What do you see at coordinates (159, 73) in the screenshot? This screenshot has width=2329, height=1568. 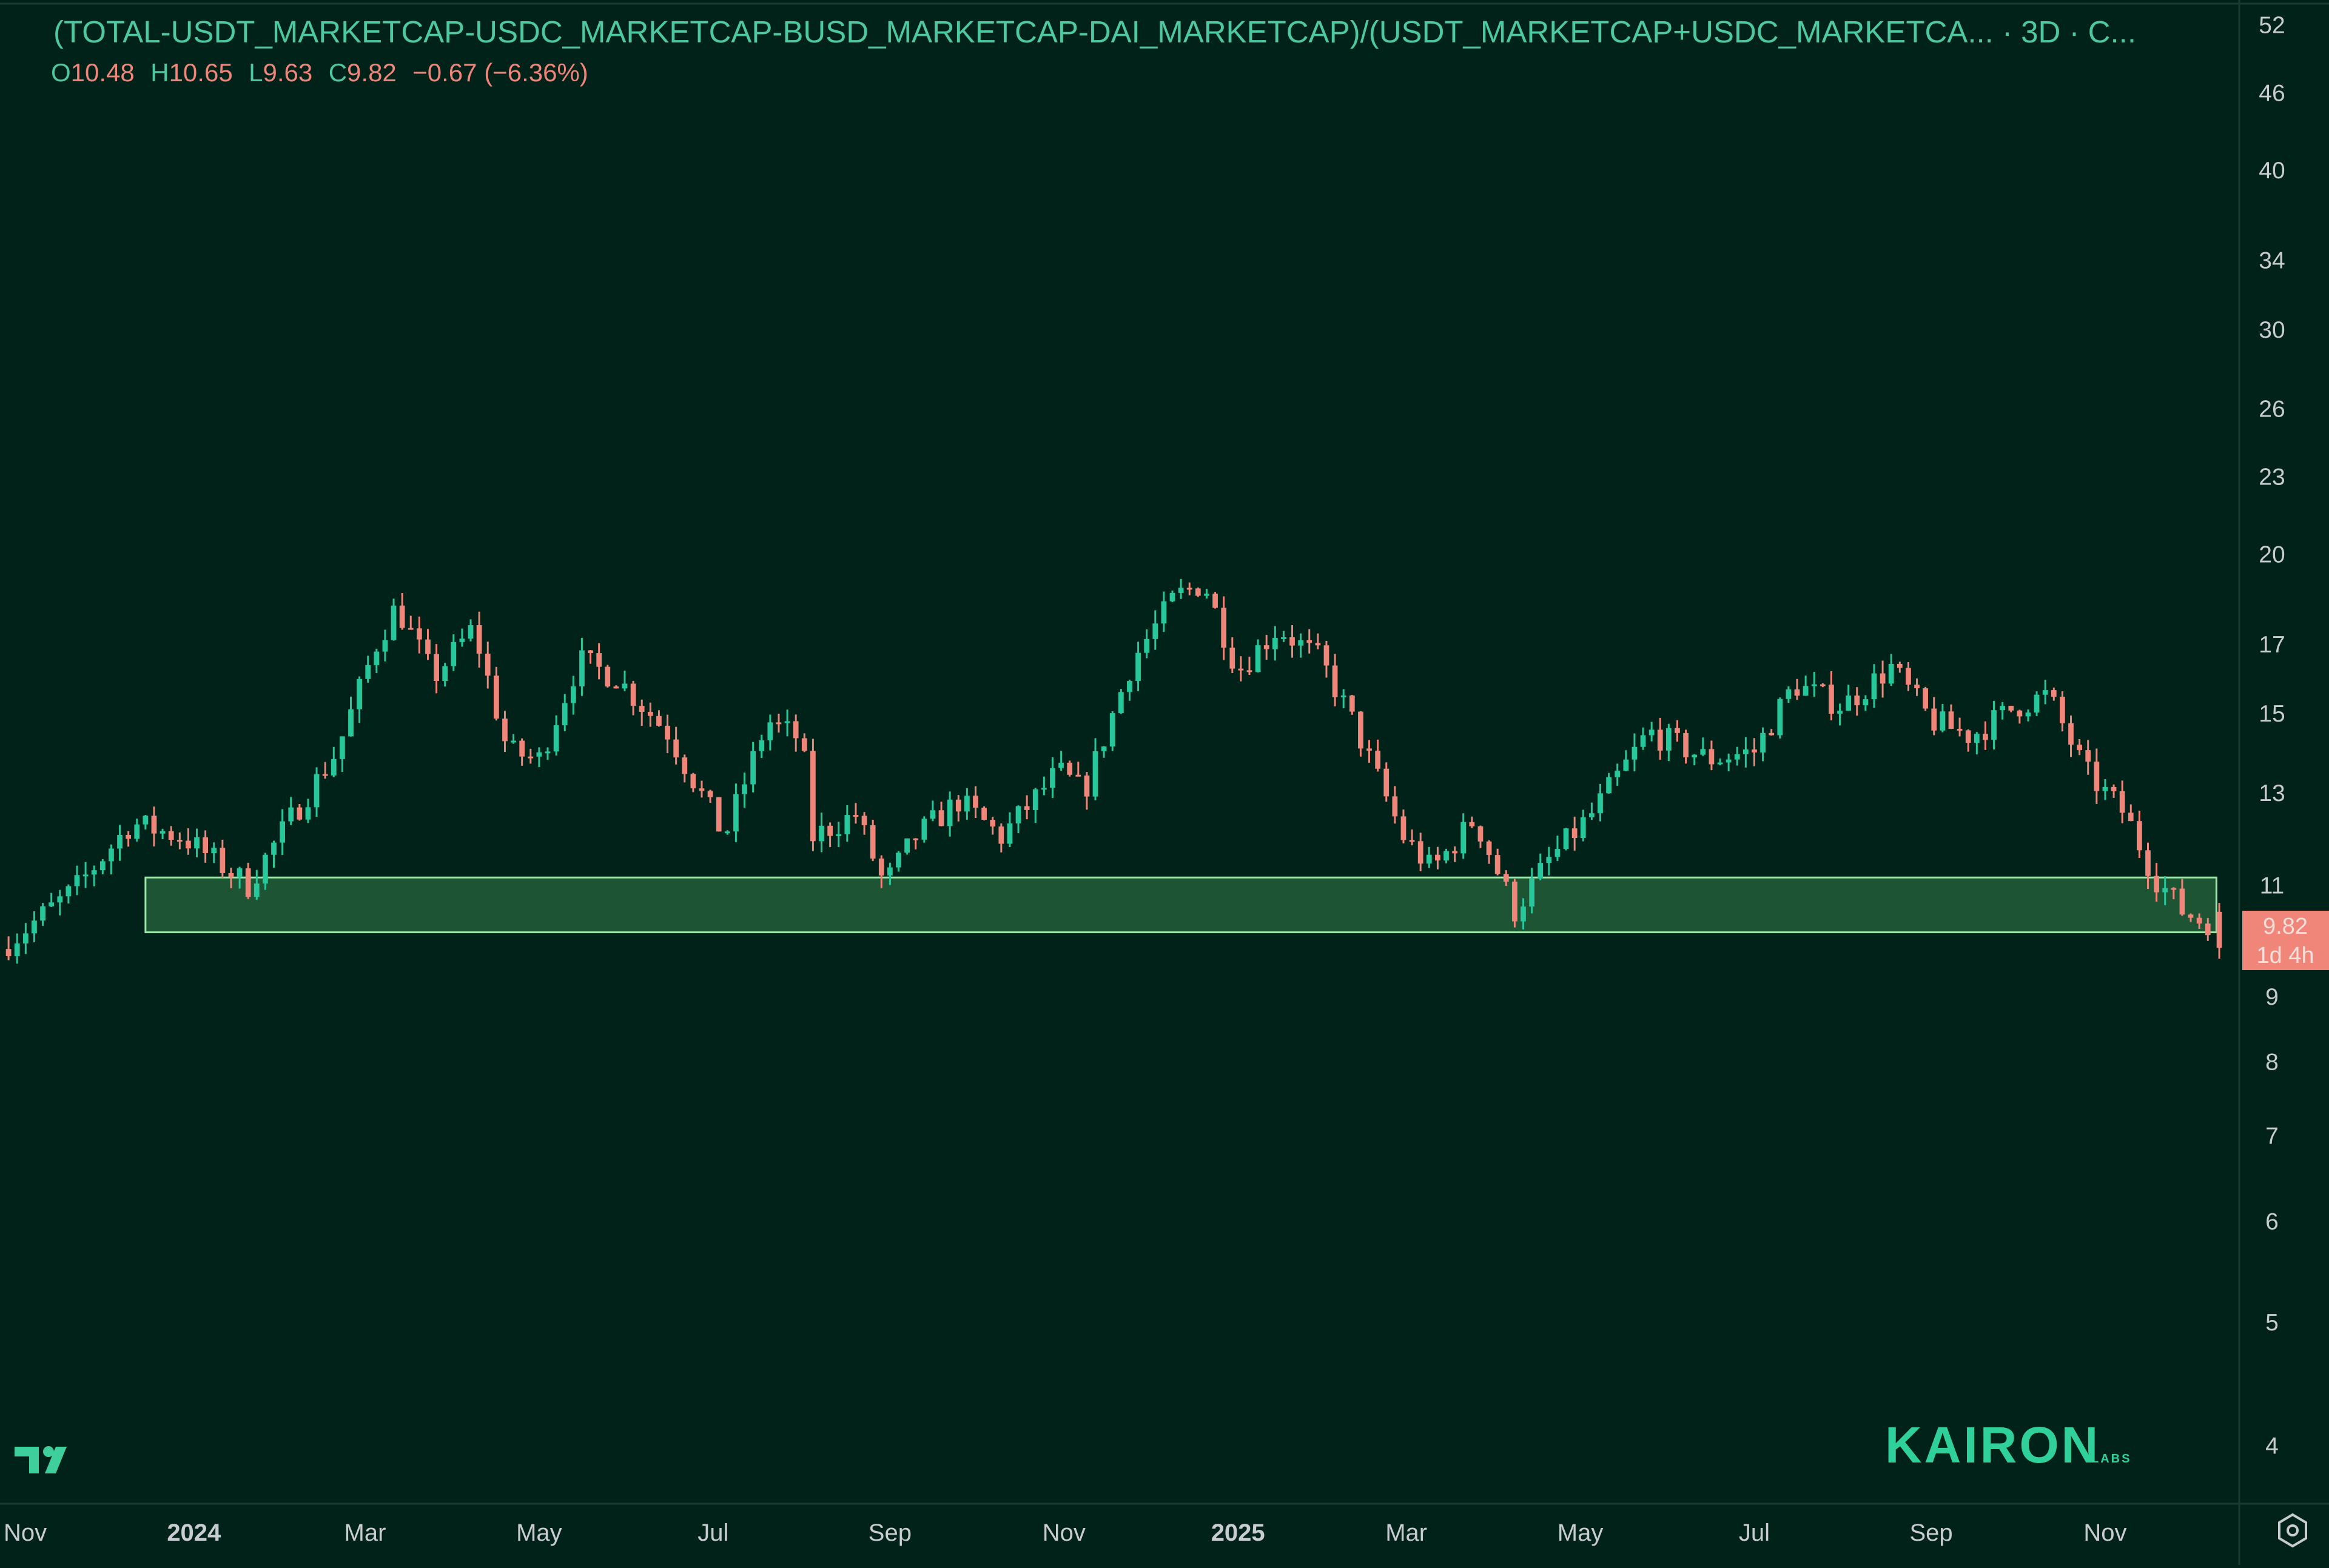 I see `ohlc-high-label: H` at bounding box center [159, 73].